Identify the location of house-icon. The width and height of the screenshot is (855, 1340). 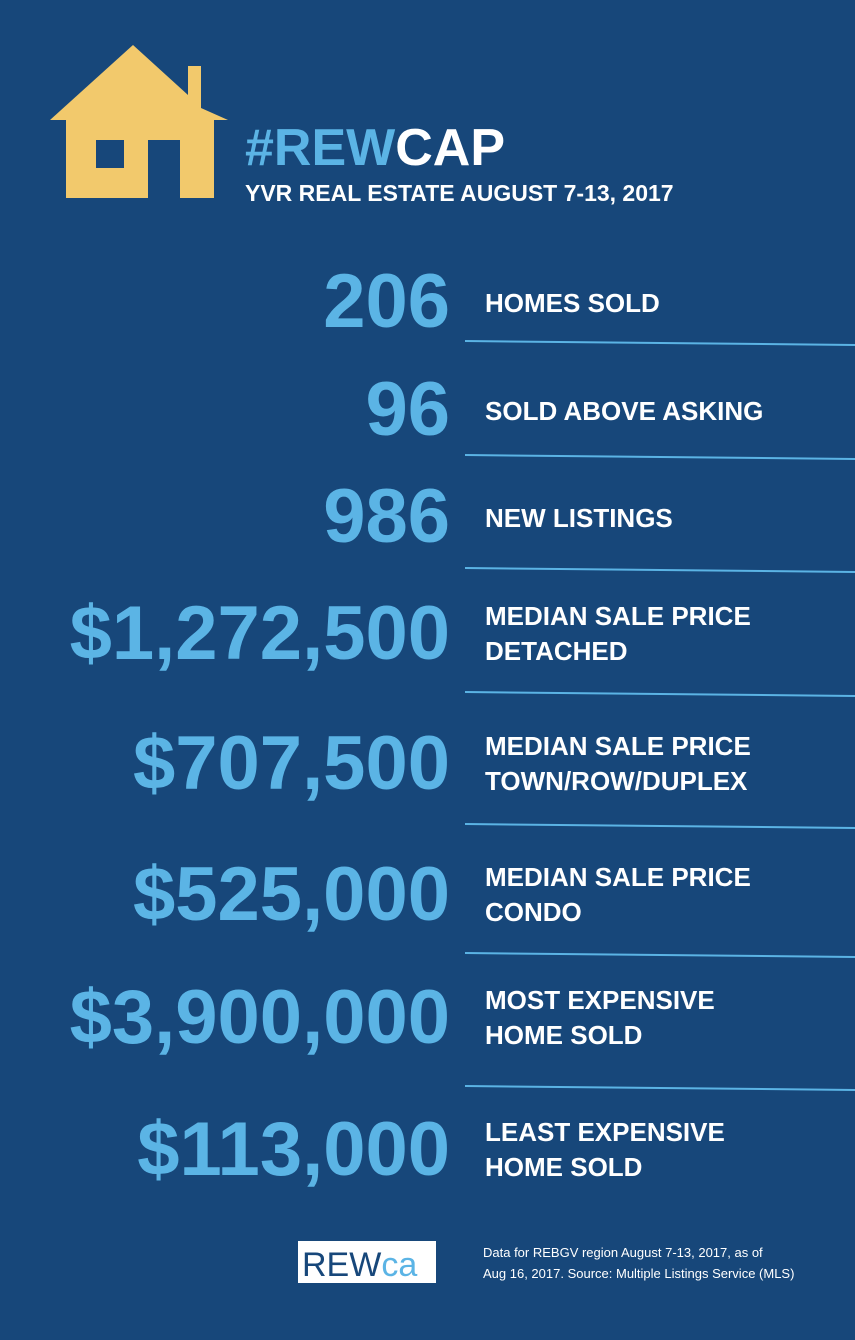
(139, 121).